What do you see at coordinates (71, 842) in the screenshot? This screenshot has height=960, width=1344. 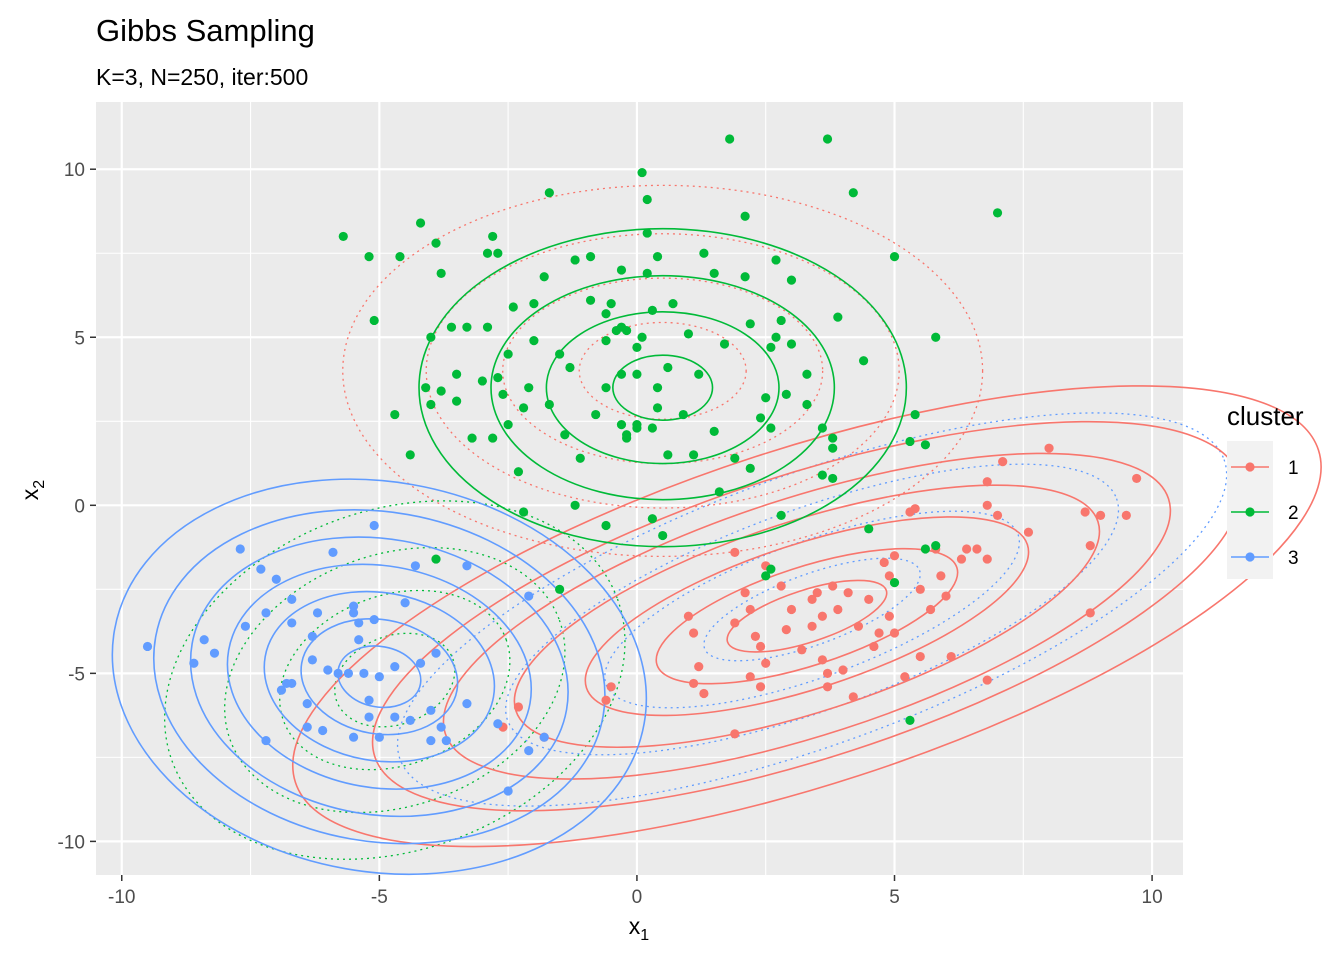 I see `y-tick-label: -10` at bounding box center [71, 842].